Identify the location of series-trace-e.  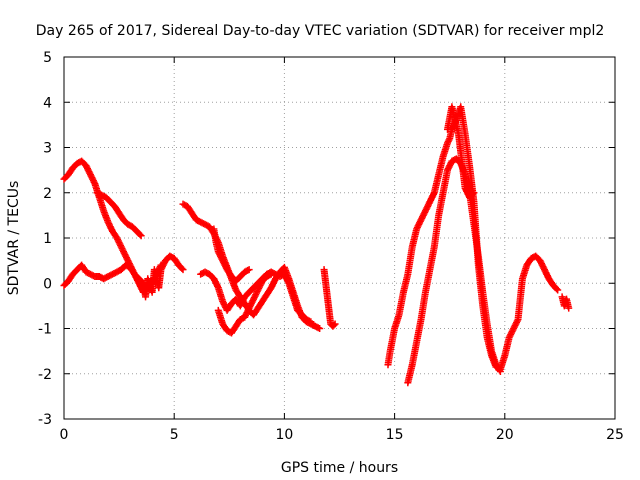
(256, 297).